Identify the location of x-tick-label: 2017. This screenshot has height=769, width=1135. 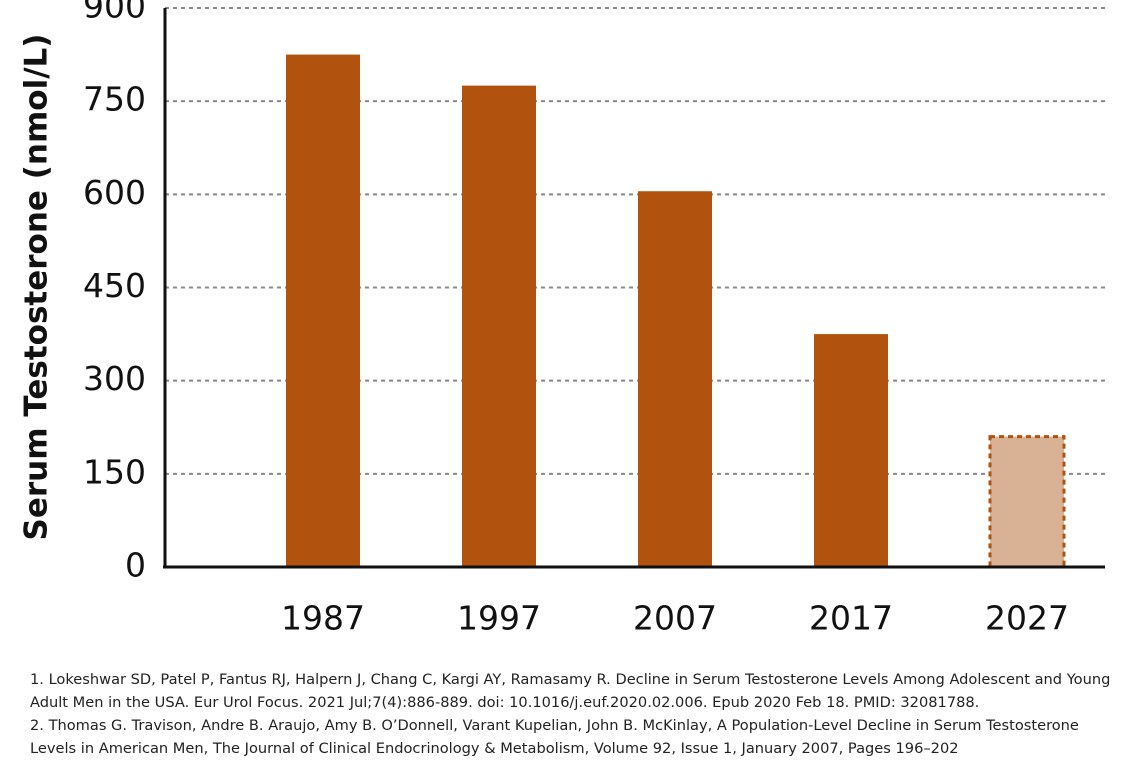
(851, 618).